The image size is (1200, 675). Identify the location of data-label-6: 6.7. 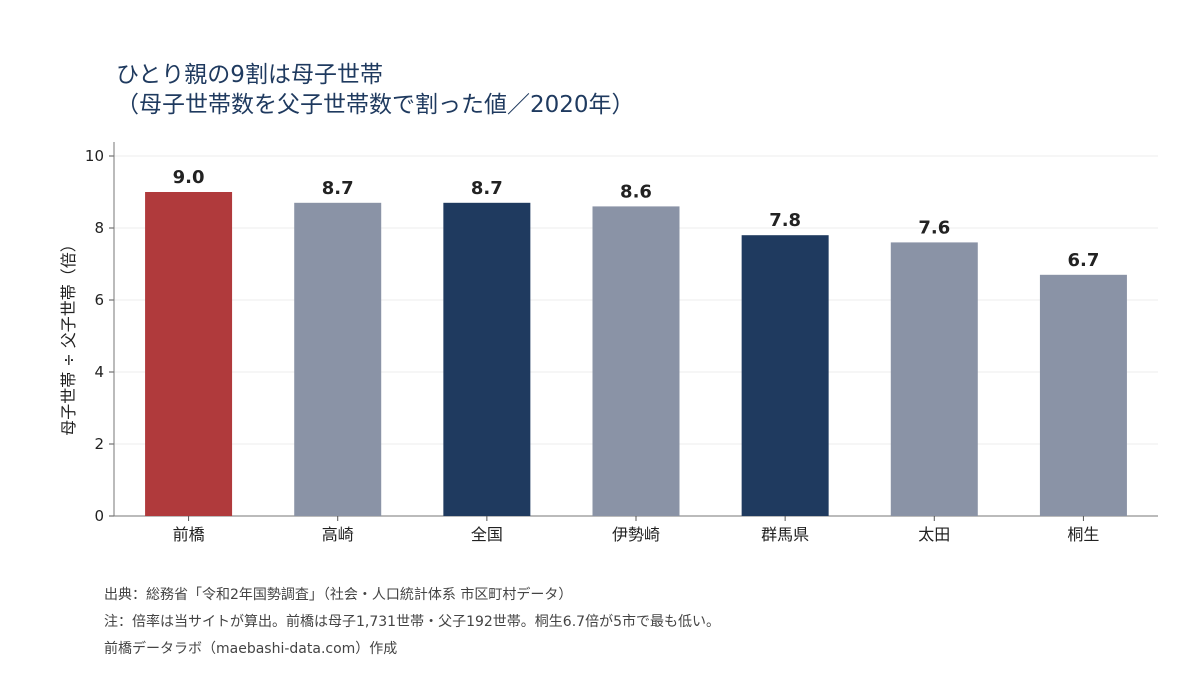
(1083, 260).